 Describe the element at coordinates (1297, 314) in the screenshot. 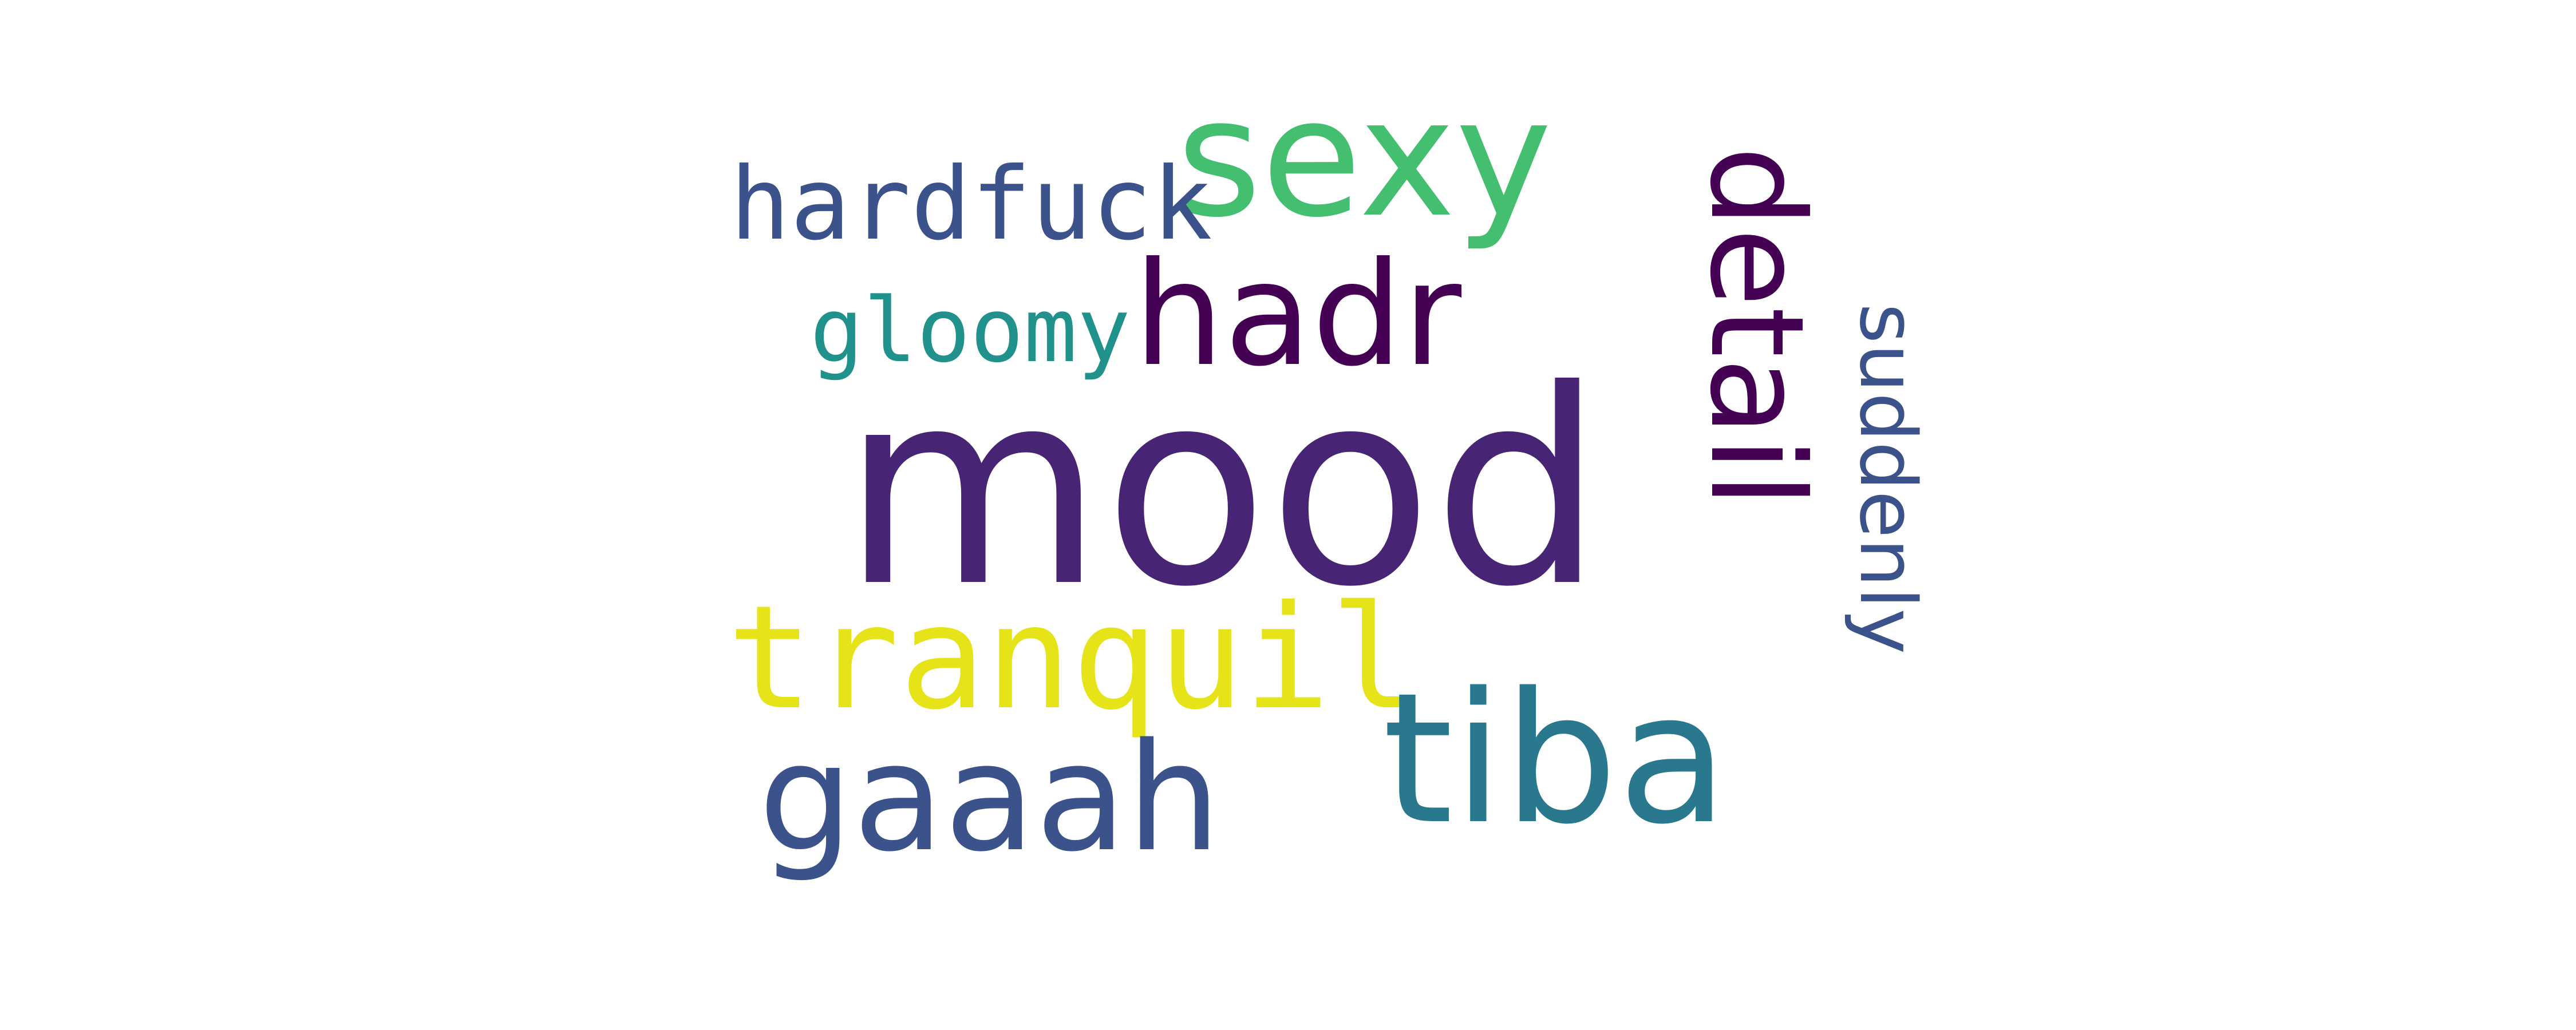

I see `word-hadr: hadr` at that location.